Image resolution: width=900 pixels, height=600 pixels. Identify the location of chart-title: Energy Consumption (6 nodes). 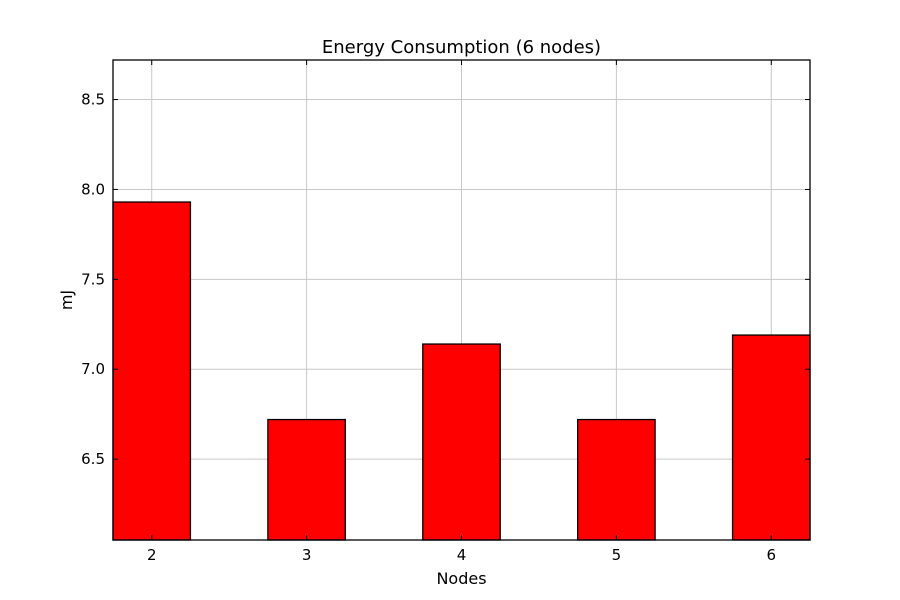
(461, 47).